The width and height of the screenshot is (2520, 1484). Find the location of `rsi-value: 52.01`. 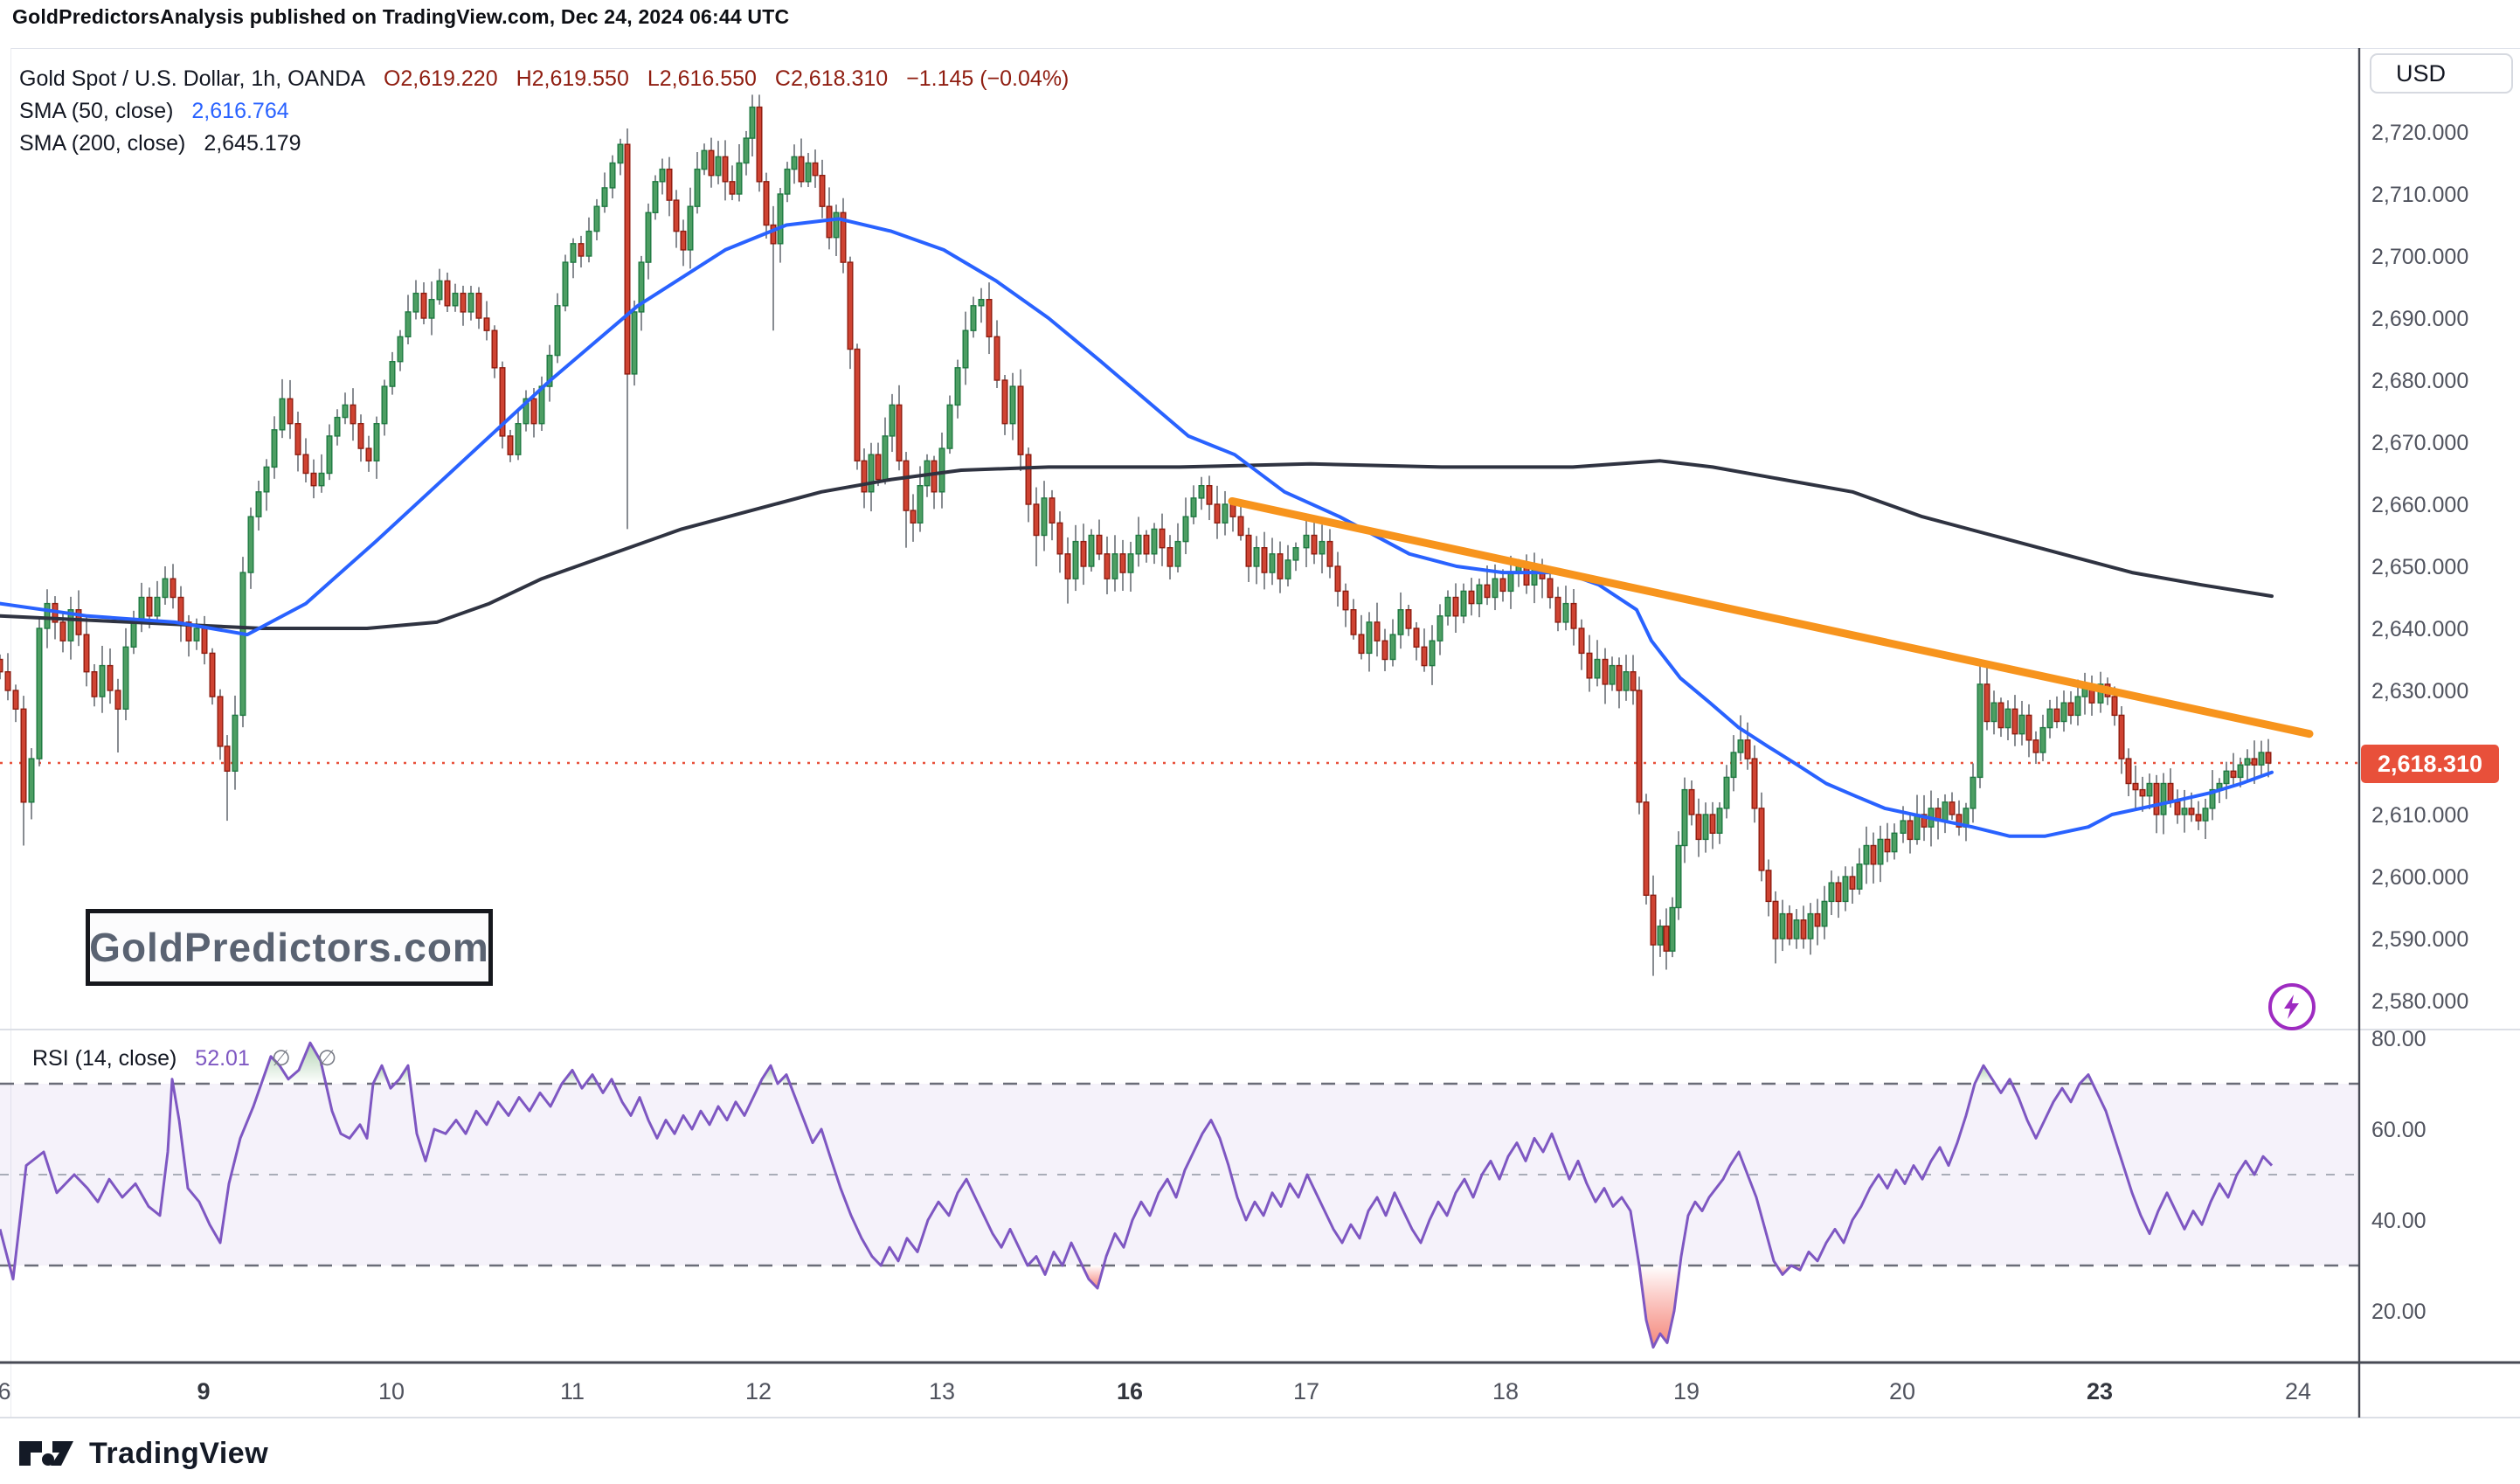

rsi-value: 52.01 is located at coordinates (222, 1058).